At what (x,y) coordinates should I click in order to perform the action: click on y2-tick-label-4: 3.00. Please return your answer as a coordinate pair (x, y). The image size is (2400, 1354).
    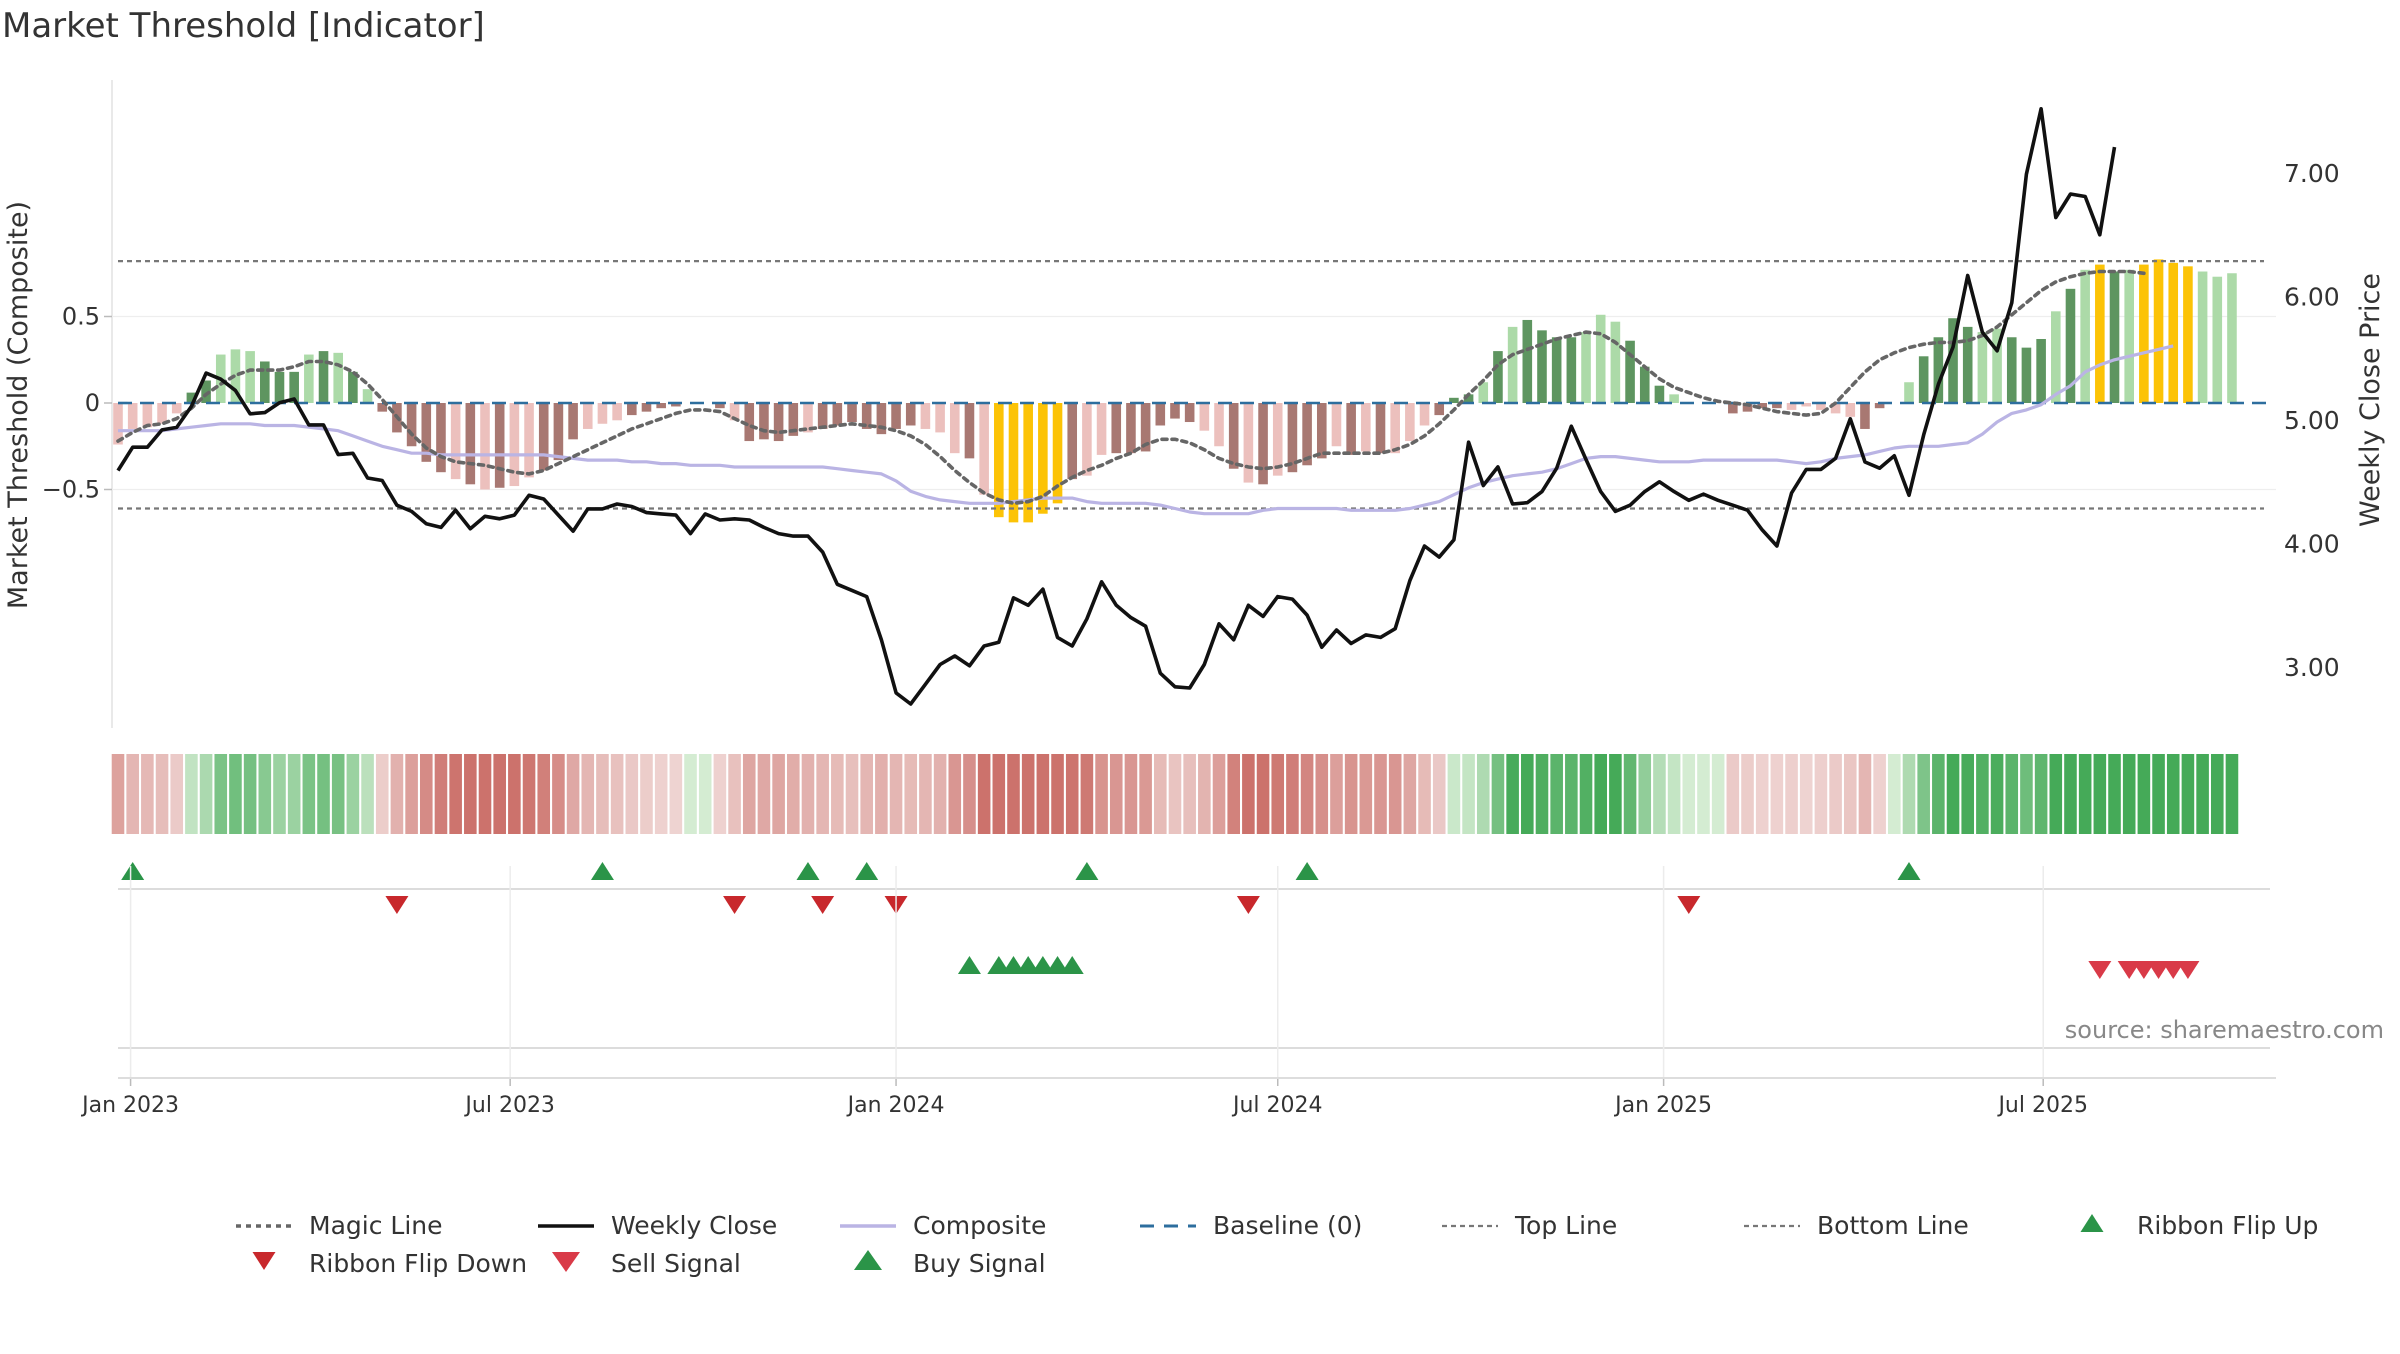
    Looking at the image, I should click on (2312, 667).